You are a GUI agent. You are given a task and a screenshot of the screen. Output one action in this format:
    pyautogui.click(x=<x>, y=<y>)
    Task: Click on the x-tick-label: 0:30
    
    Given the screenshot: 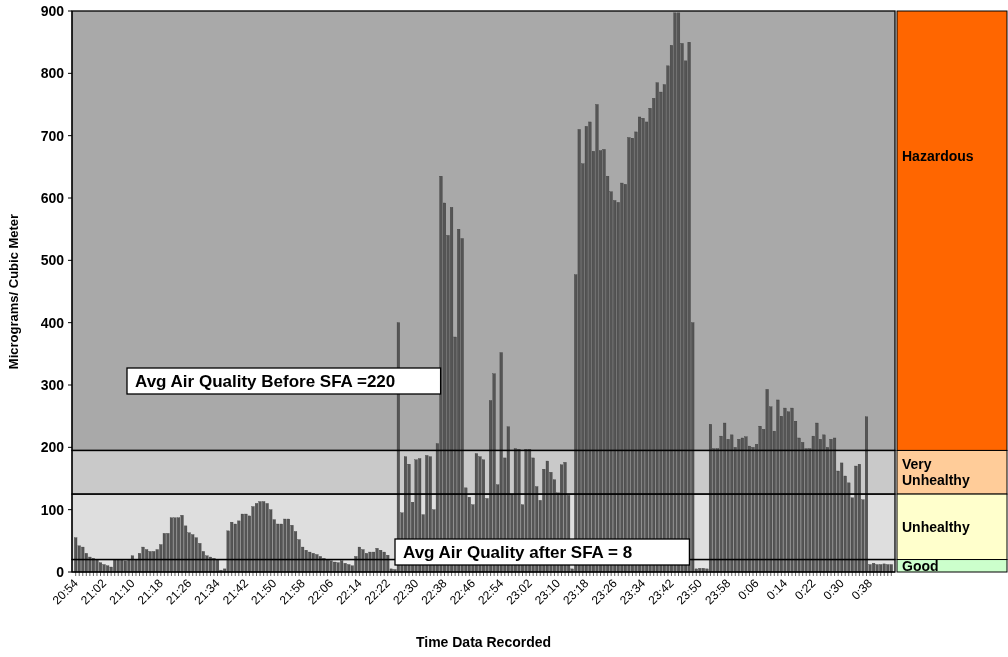 What is the action you would take?
    pyautogui.click(x=834, y=589)
    